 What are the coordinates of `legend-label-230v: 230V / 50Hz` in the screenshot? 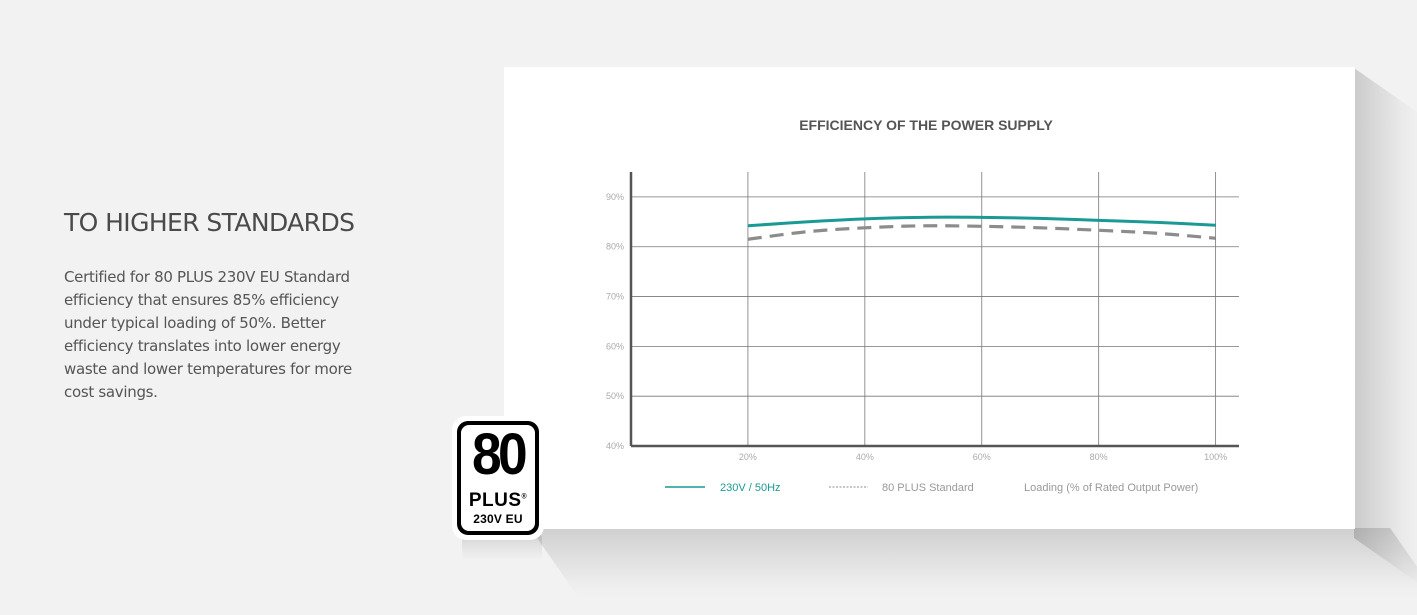 It's located at (750, 488).